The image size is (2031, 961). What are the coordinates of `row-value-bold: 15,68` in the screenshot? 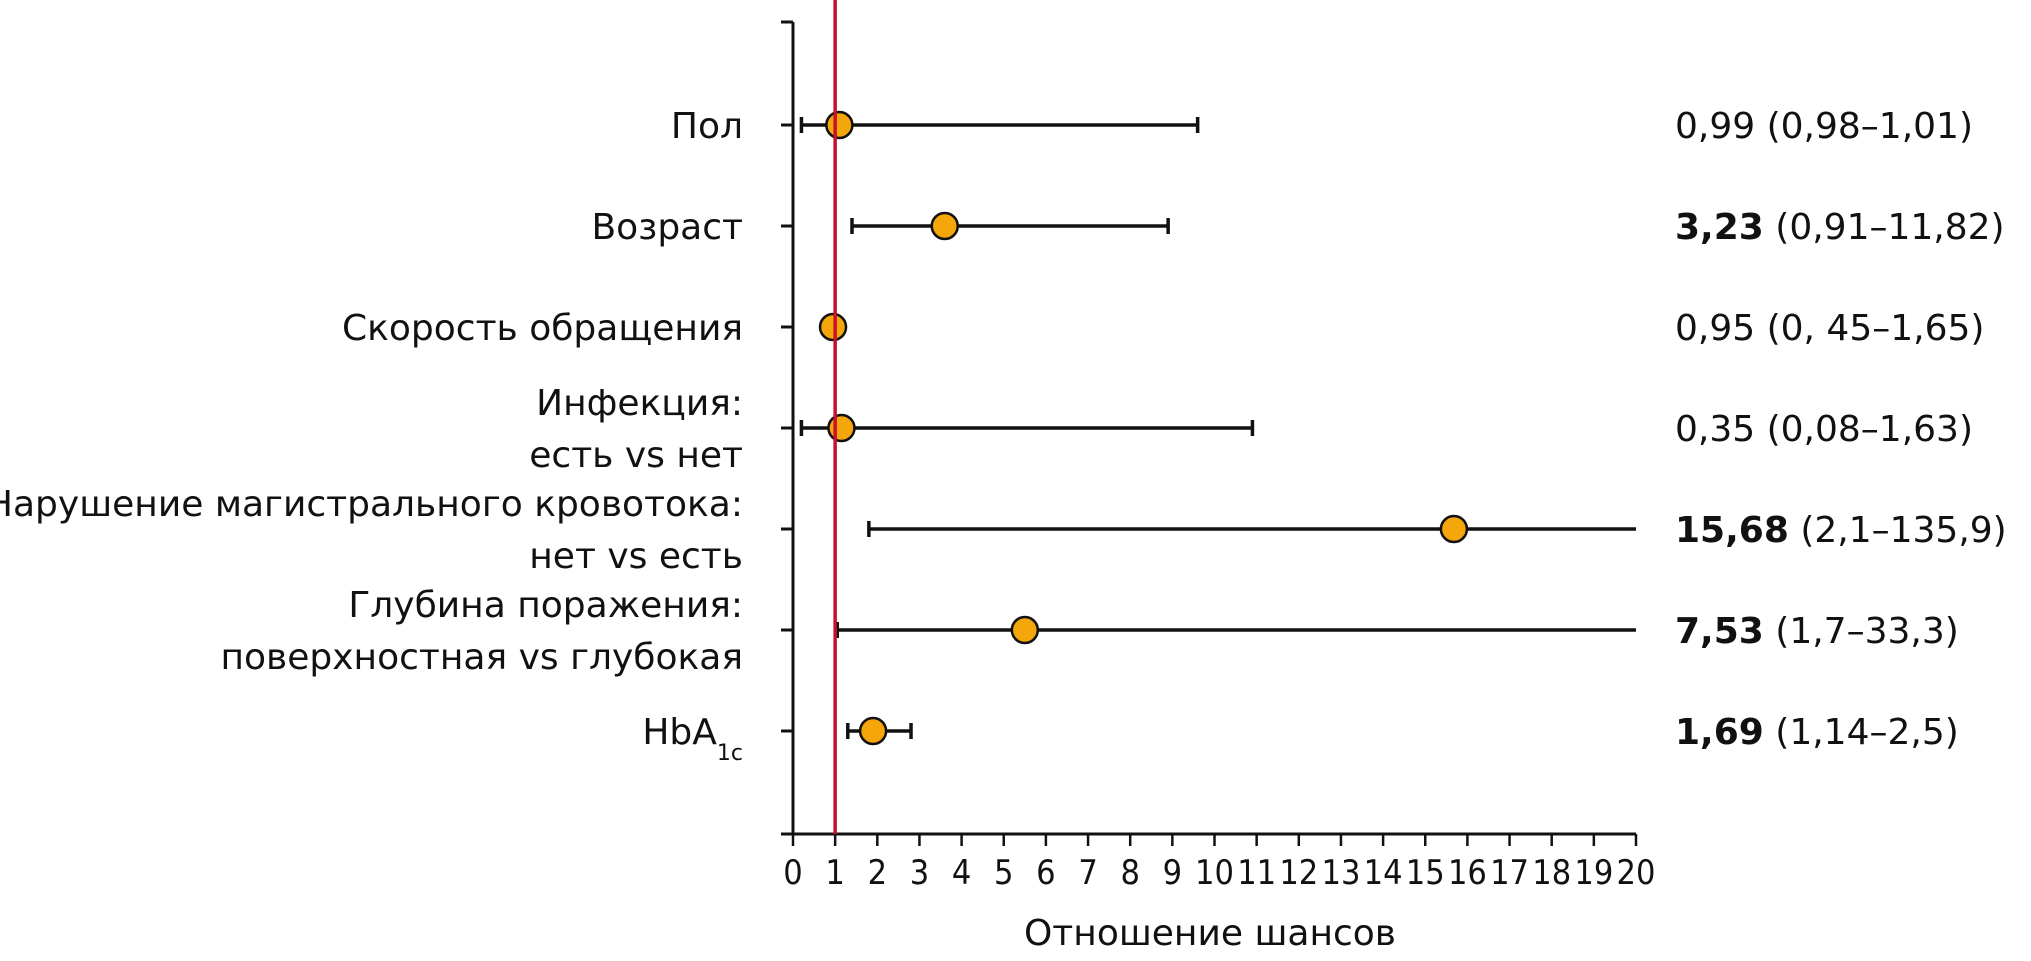 It's located at (1732, 530).